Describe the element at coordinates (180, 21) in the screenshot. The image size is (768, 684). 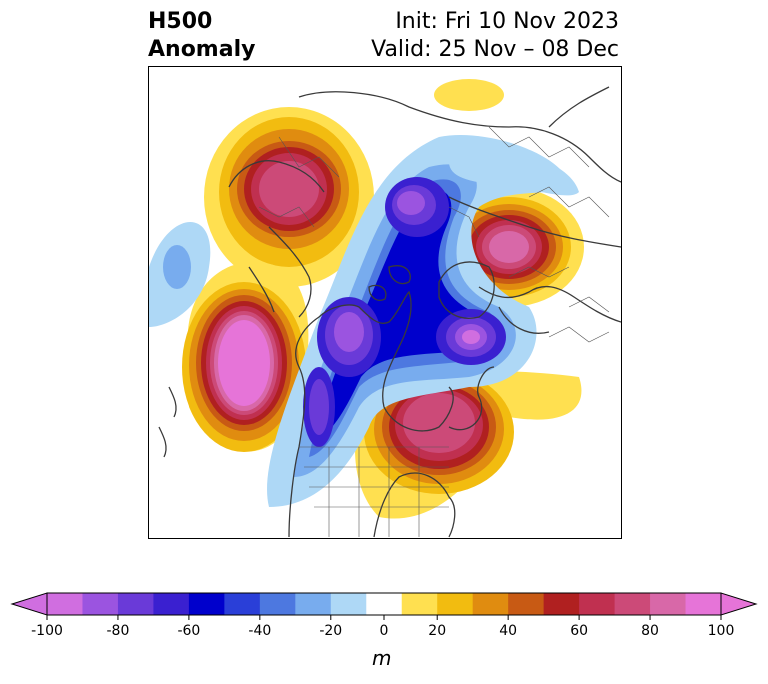
I see `title-line-1: H500` at that location.